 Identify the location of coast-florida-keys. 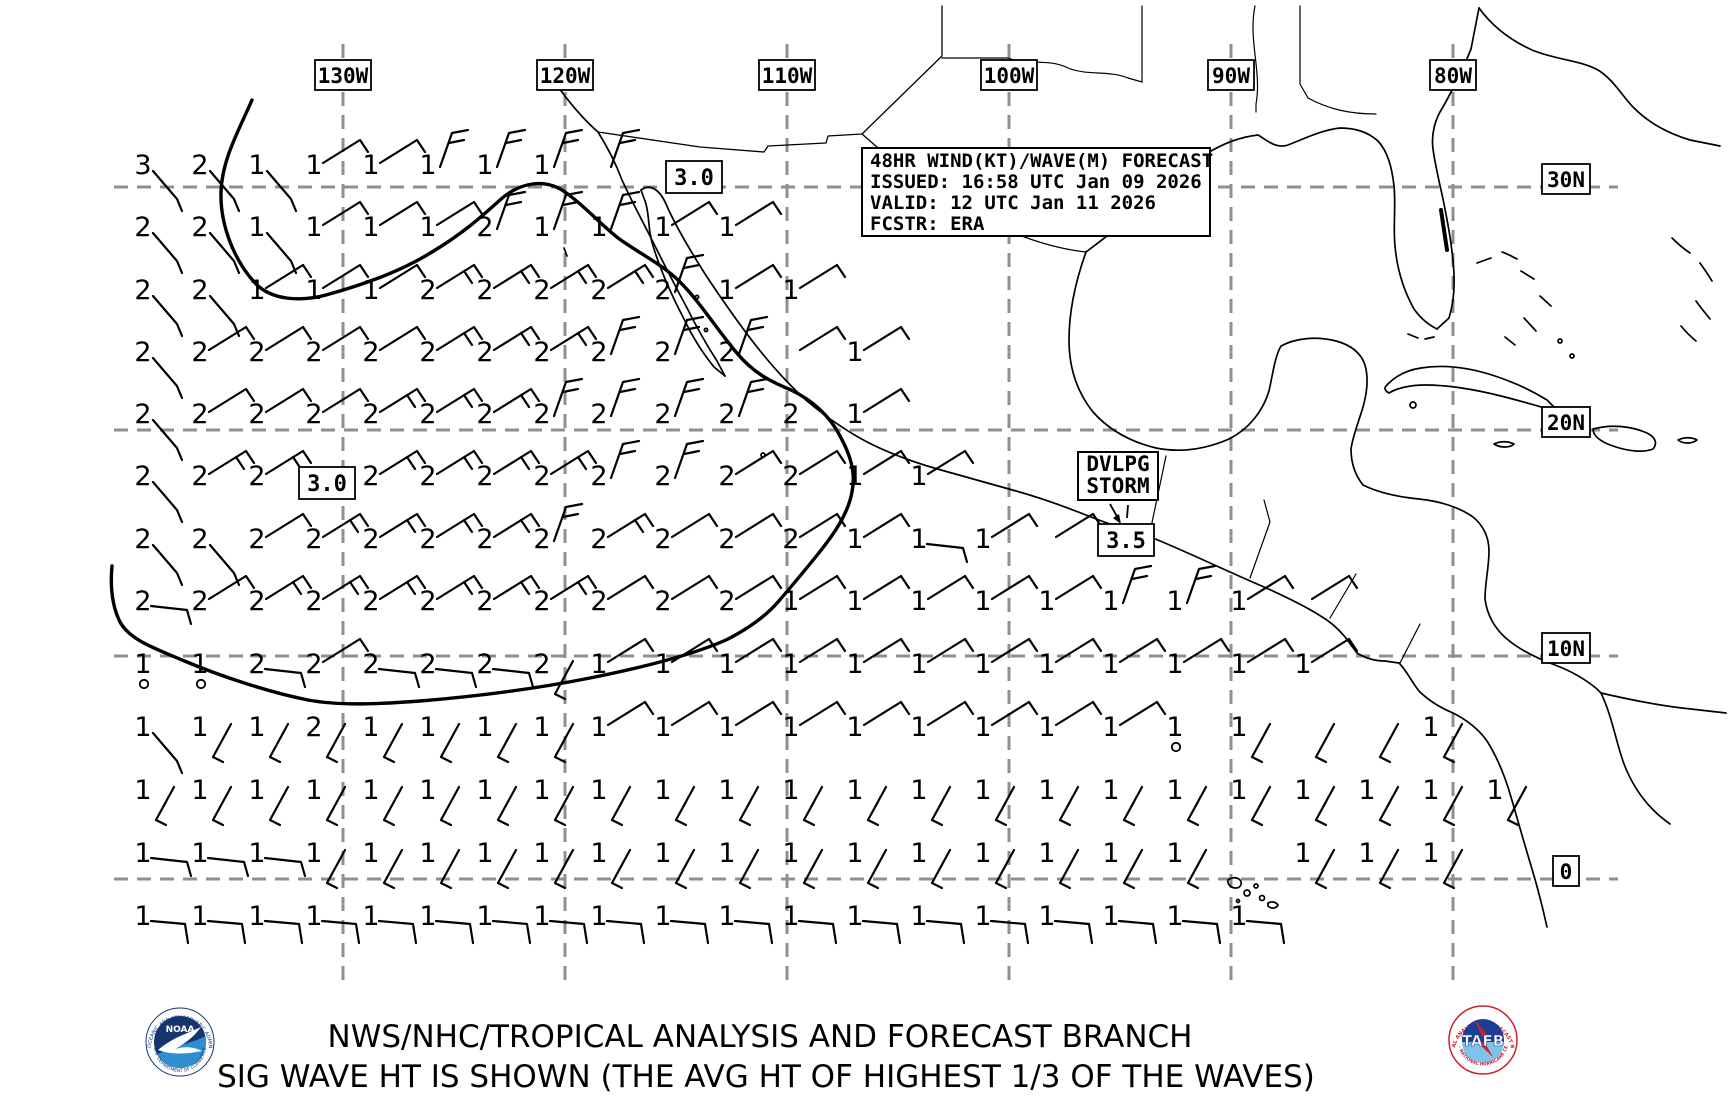
(1421, 336).